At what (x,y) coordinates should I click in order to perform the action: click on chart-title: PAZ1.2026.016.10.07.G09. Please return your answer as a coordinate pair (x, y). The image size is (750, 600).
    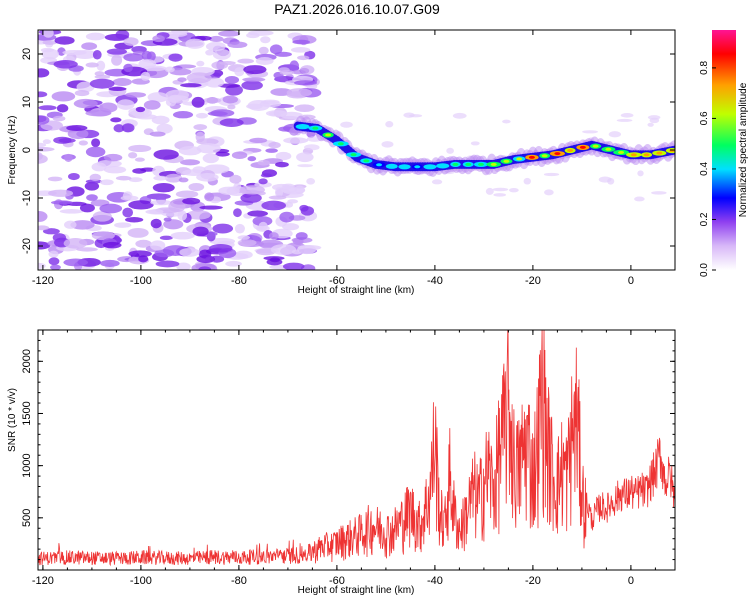
    Looking at the image, I should click on (357, 9).